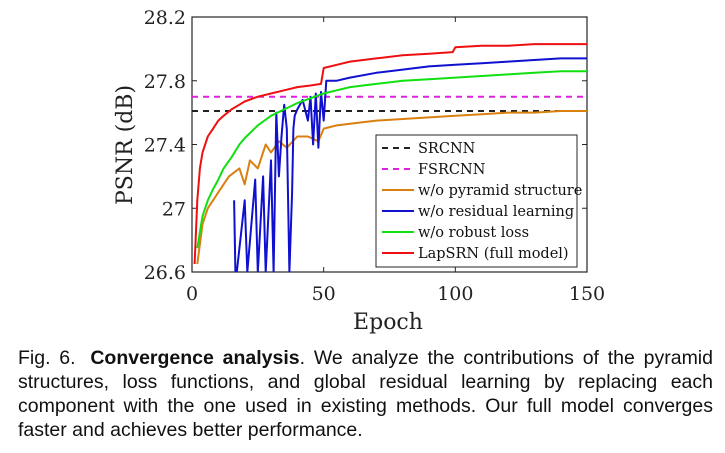 The image size is (725, 453). What do you see at coordinates (455, 294) in the screenshot?
I see `x-tick-label: 100` at bounding box center [455, 294].